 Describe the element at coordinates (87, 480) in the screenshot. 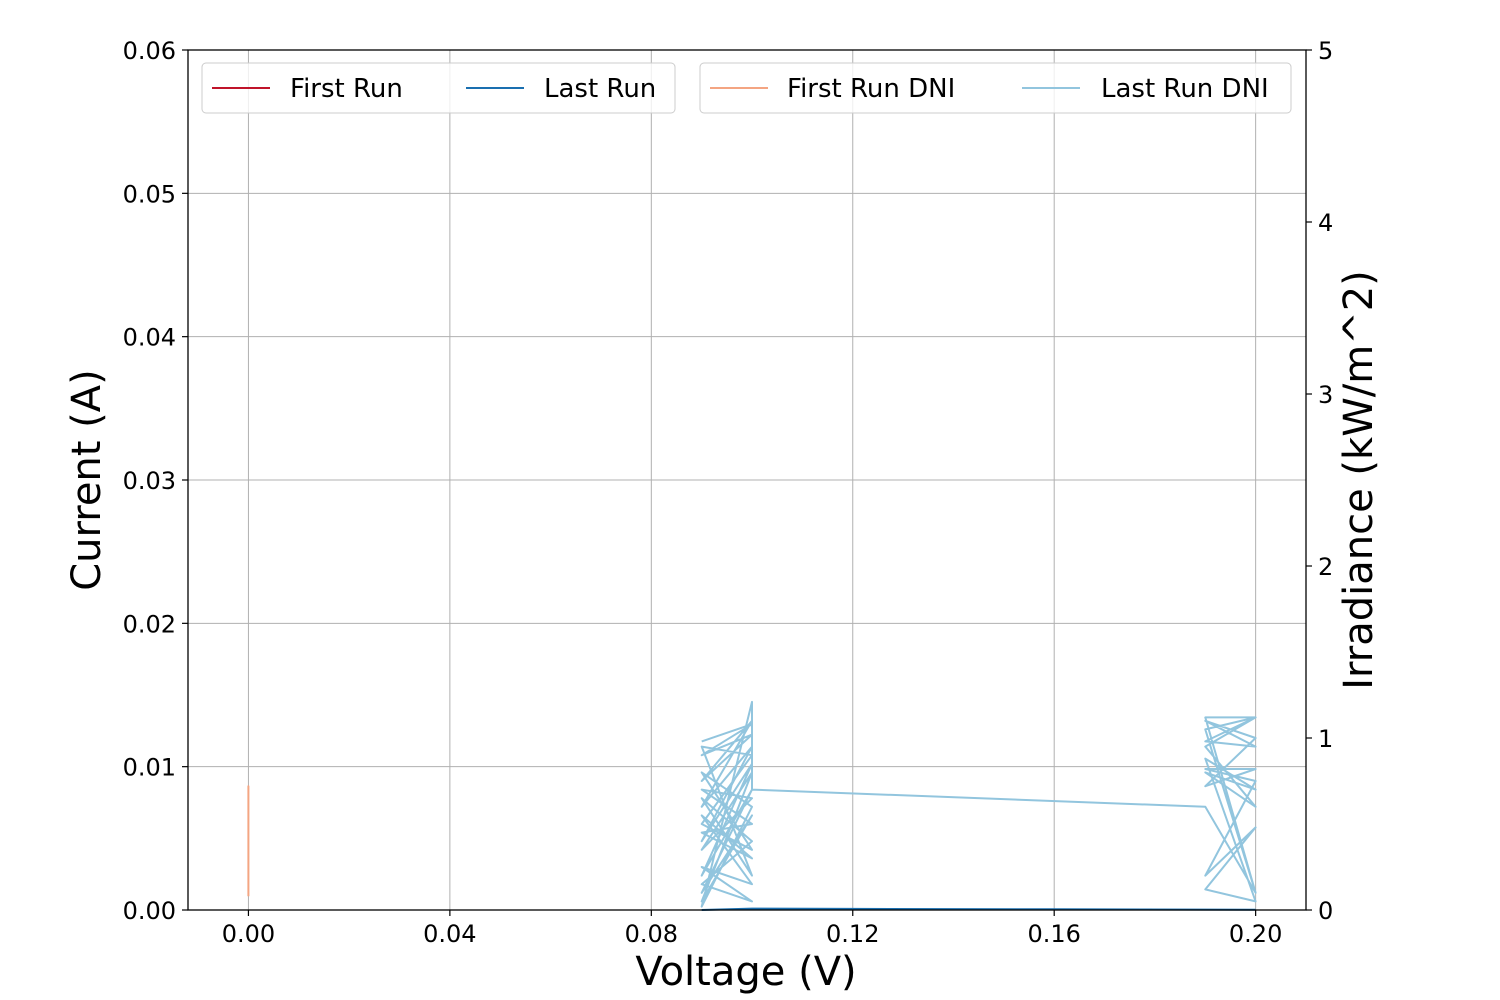

I see `y-axis-title: Current (A)` at that location.